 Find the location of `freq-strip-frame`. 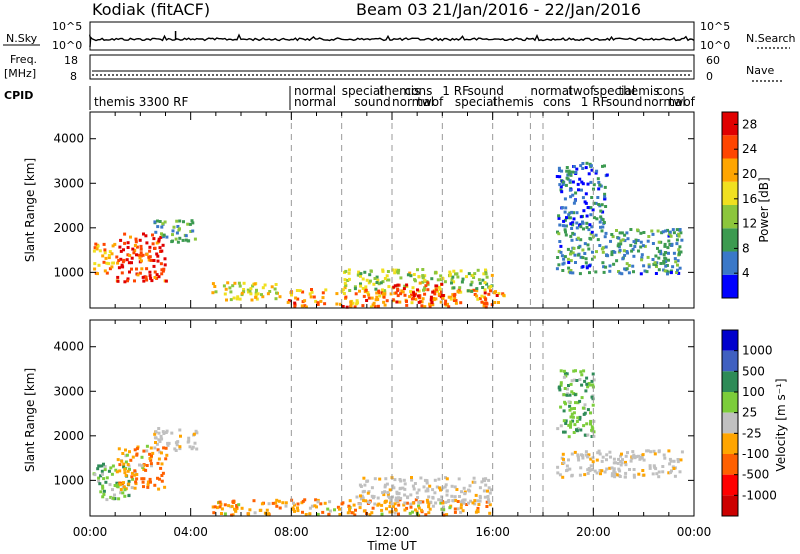

freq-strip-frame is located at coordinates (392, 67).